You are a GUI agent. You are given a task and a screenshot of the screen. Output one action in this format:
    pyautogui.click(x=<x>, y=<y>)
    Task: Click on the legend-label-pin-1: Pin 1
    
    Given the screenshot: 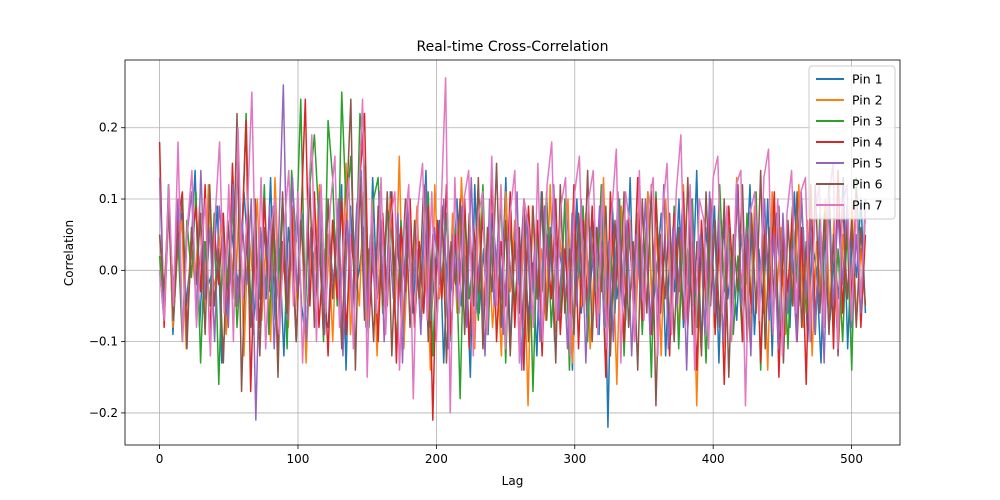 What is the action you would take?
    pyautogui.click(x=867, y=79)
    